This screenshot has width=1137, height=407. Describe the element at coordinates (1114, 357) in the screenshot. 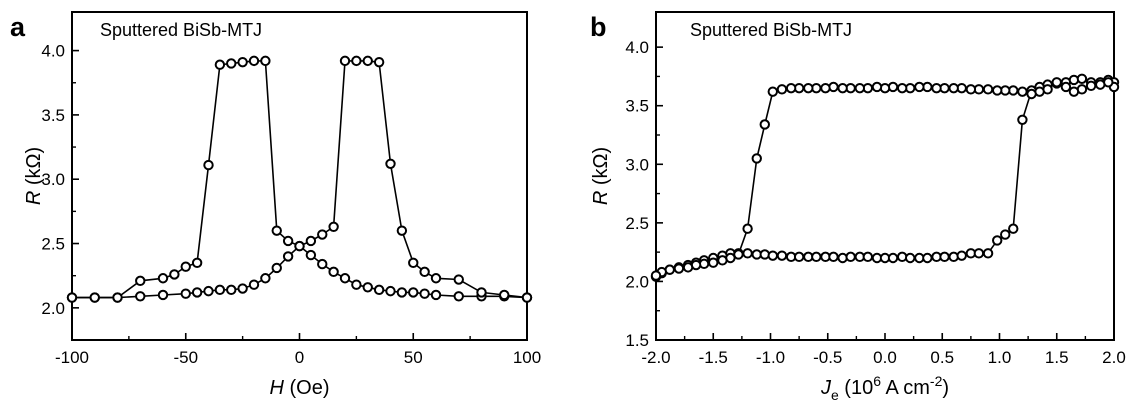

I see `panel-b-x-tick-label: 2.0` at that location.